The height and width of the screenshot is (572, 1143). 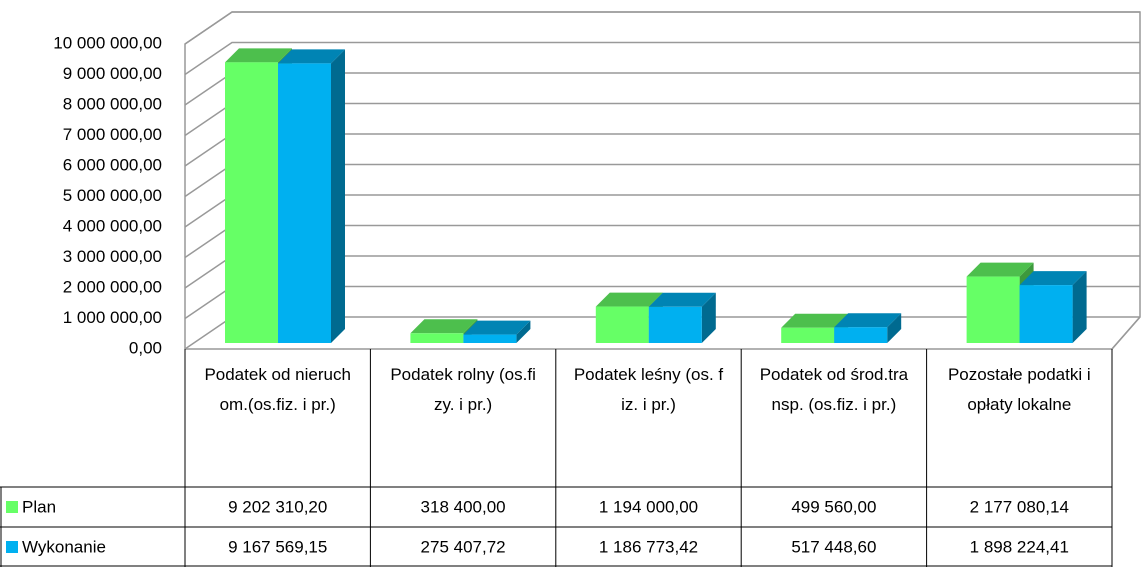 I want to click on table-value: 9 167 569,15, so click(x=277, y=546).